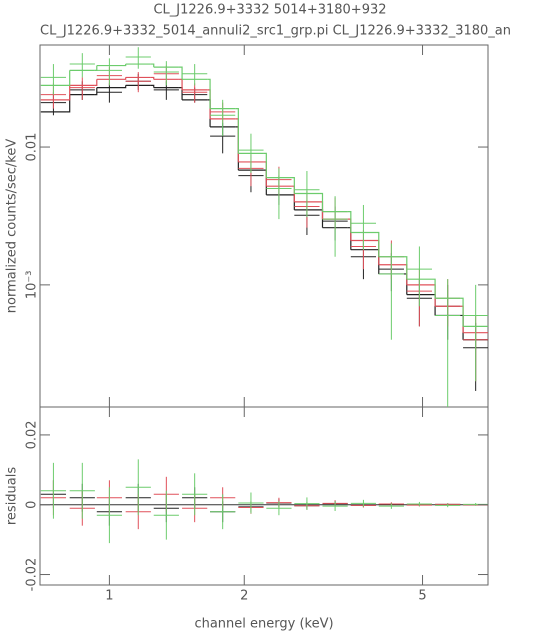 The width and height of the screenshot is (546, 633). What do you see at coordinates (264, 501) in the screenshot?
I see `residual-plot` at bounding box center [264, 501].